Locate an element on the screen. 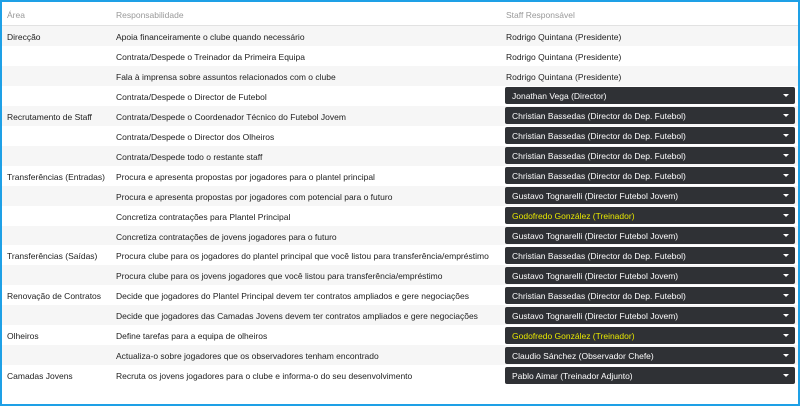  responsibility-cell: Contrata/Despede o Director de Futebol is located at coordinates (191, 96).